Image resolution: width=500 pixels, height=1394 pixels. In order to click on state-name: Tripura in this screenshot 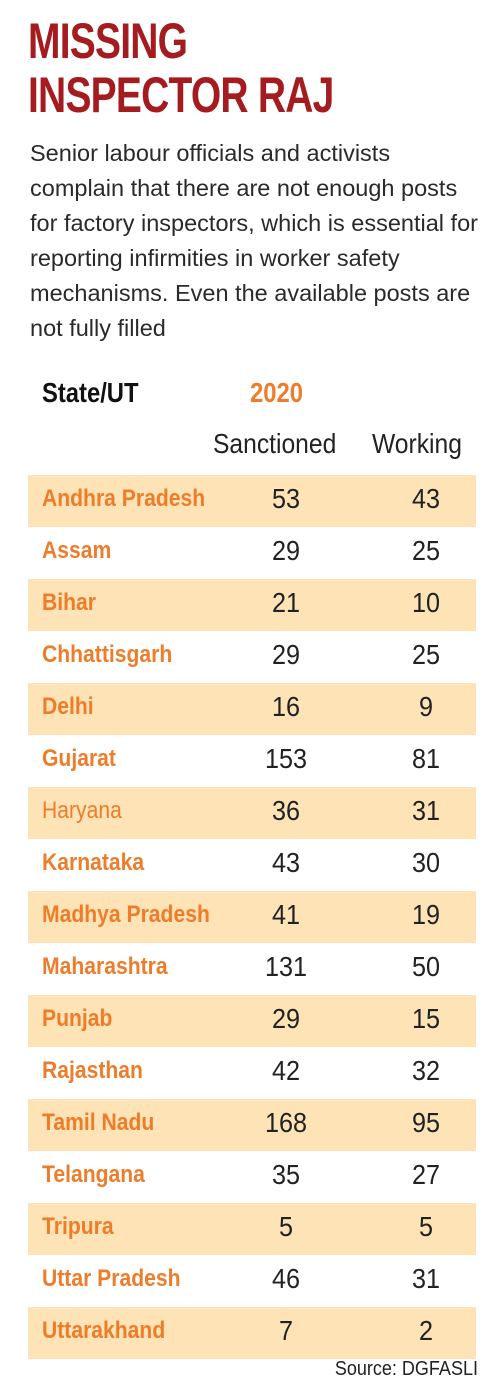, I will do `click(78, 1226)`.